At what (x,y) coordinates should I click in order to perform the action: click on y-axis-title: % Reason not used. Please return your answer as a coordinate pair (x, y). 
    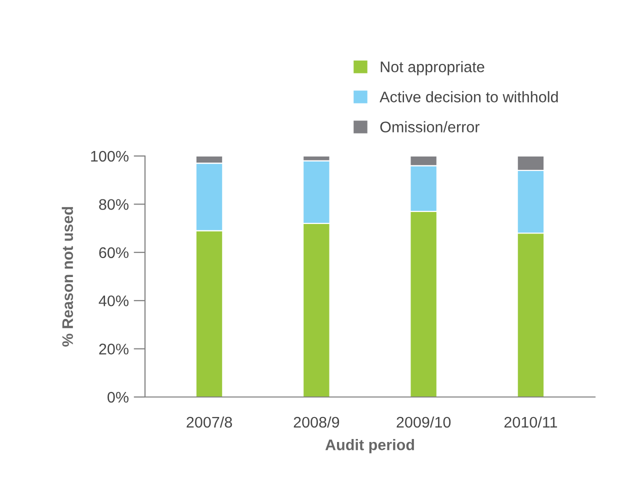
    Looking at the image, I should click on (68, 277).